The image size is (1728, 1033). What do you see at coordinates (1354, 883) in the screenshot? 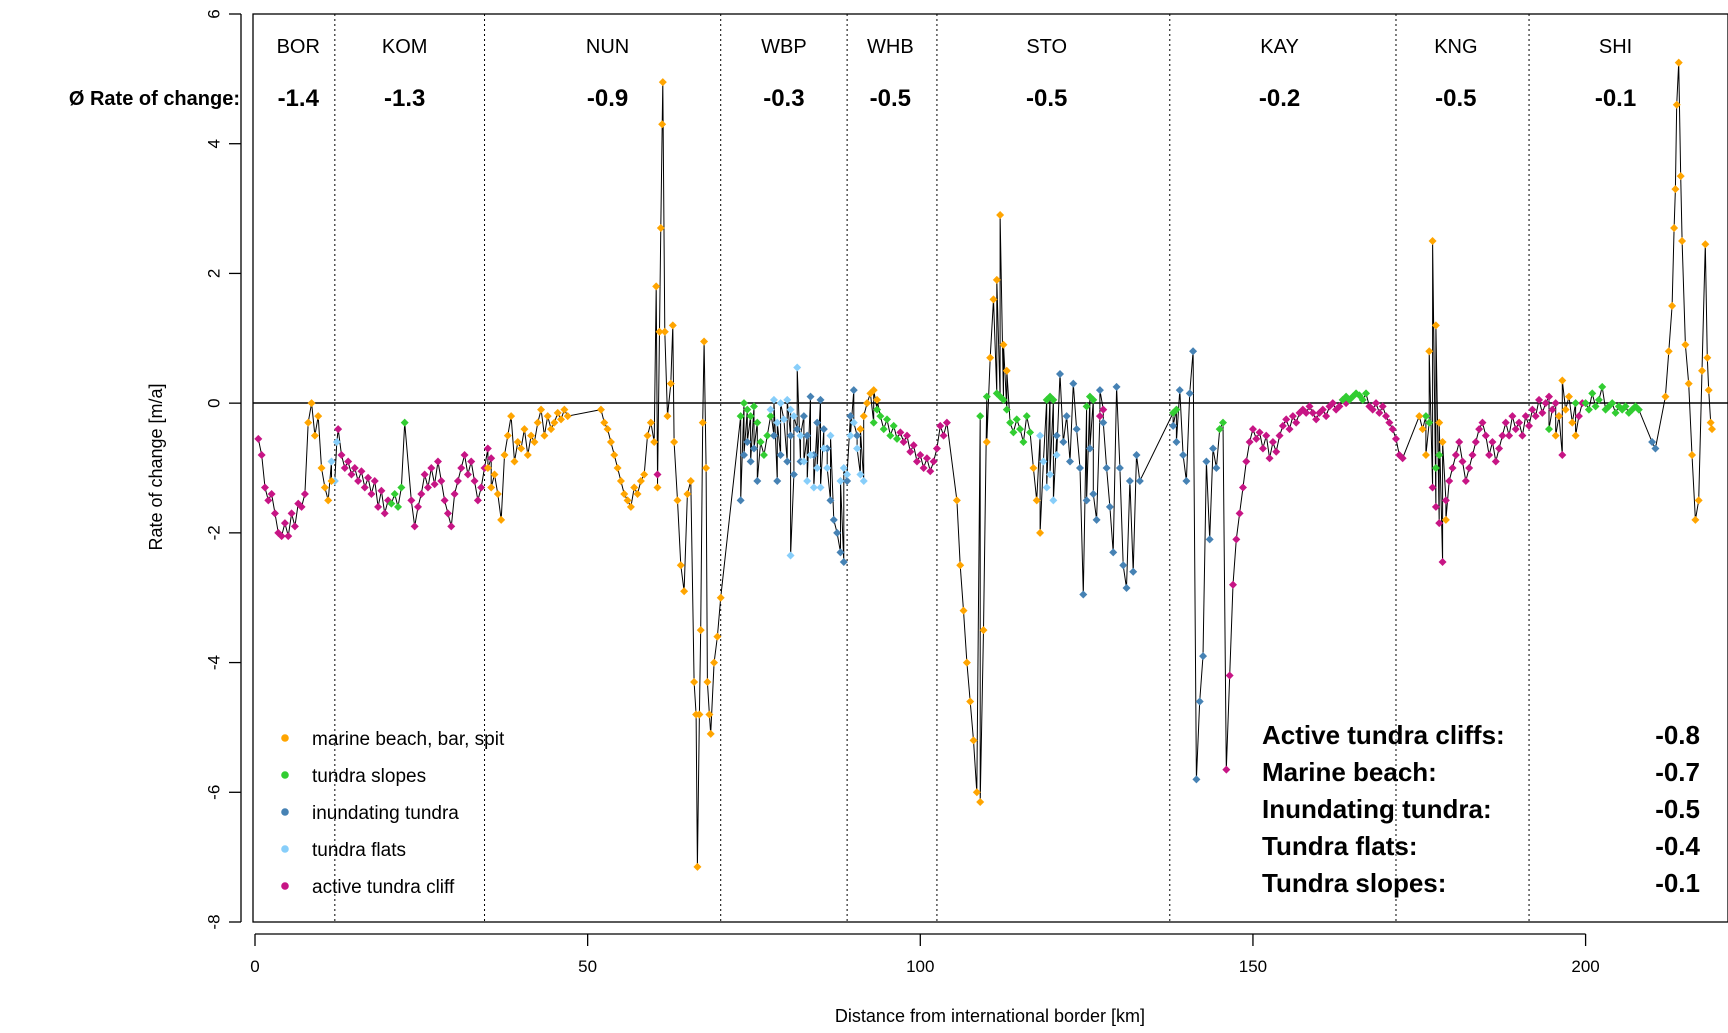
I see `summary-label: Tundra slopes:` at bounding box center [1354, 883].